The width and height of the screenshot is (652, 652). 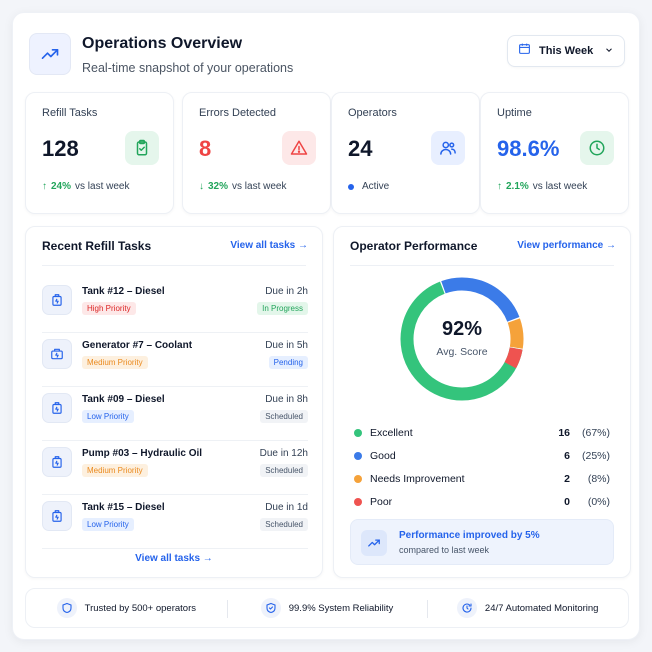 I want to click on stat-card-errors: Errors Detected 8 ↓ 32% vs last week, so click(x=256, y=153).